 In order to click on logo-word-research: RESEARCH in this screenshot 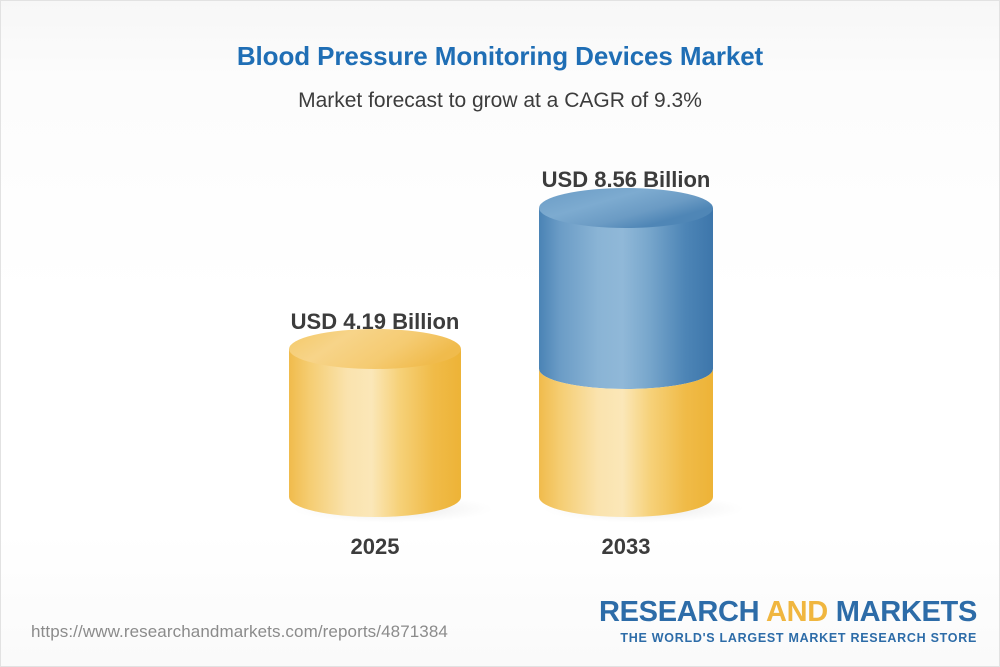, I will do `click(682, 611)`.